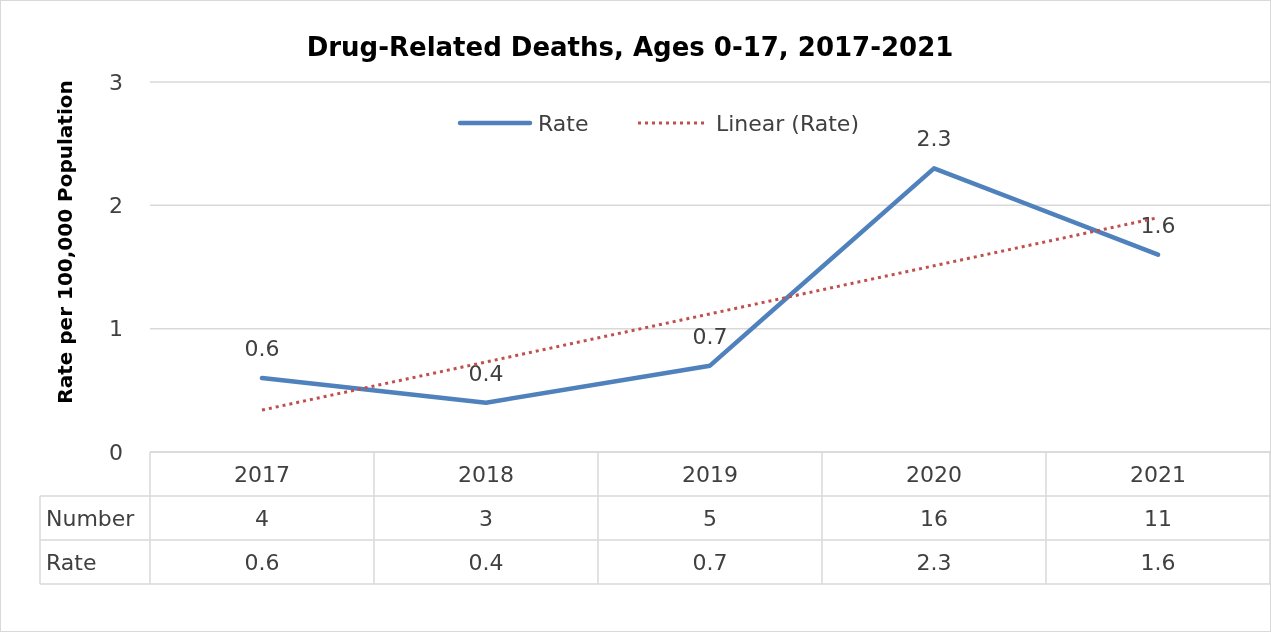  What do you see at coordinates (116, 329) in the screenshot?
I see `y-tick-label: 1` at bounding box center [116, 329].